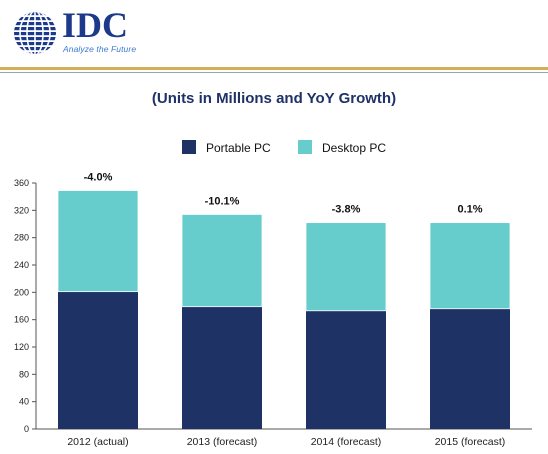  What do you see at coordinates (274, 72) in the screenshot?
I see `header-divider-gray` at bounding box center [274, 72].